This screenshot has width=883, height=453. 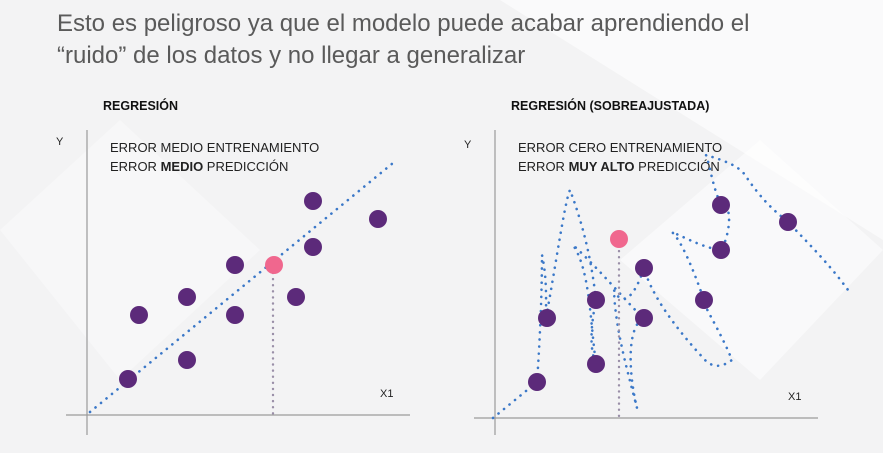 I want to click on right-x-axis-label: X1, so click(x=795, y=397).